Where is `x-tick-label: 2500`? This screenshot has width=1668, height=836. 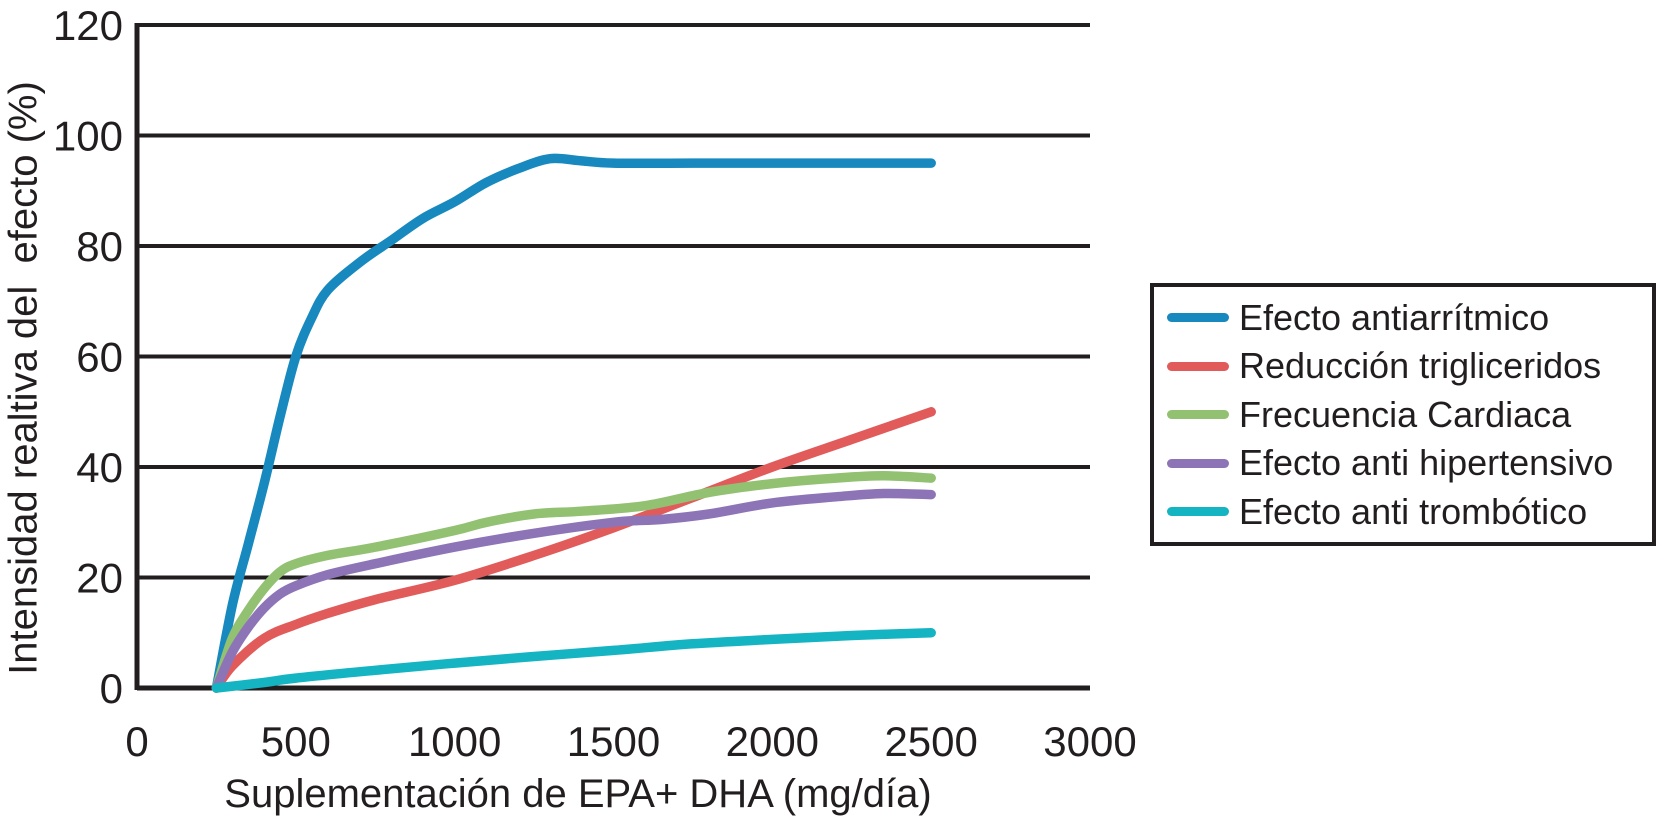 x-tick-label: 2500 is located at coordinates (930, 741).